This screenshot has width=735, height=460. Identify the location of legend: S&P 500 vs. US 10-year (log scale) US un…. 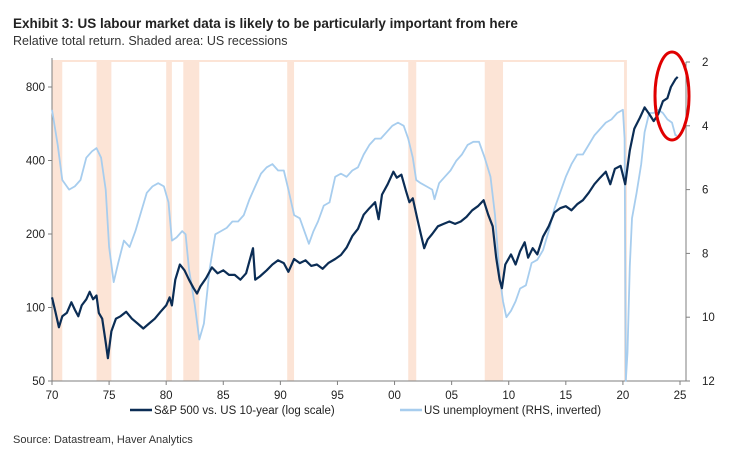
(365, 411).